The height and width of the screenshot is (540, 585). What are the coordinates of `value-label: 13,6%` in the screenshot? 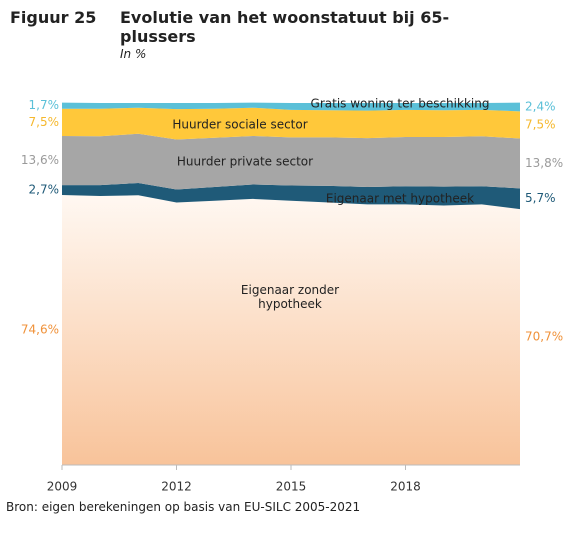 It's located at (40, 160).